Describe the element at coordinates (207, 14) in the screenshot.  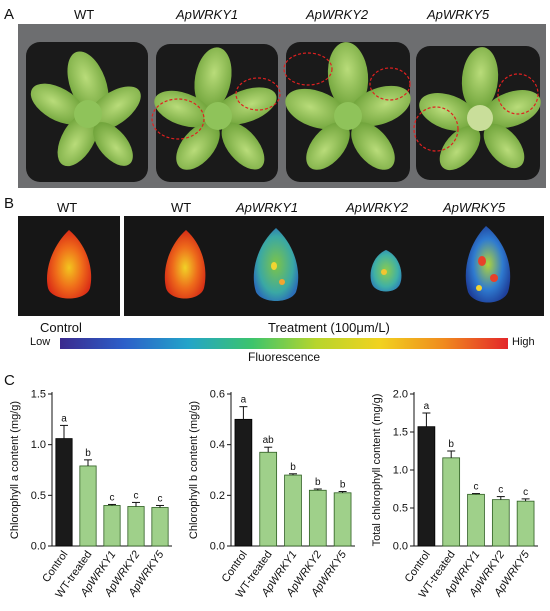
I see `panel-a-label-apwrky1: ApWRKY1` at that location.